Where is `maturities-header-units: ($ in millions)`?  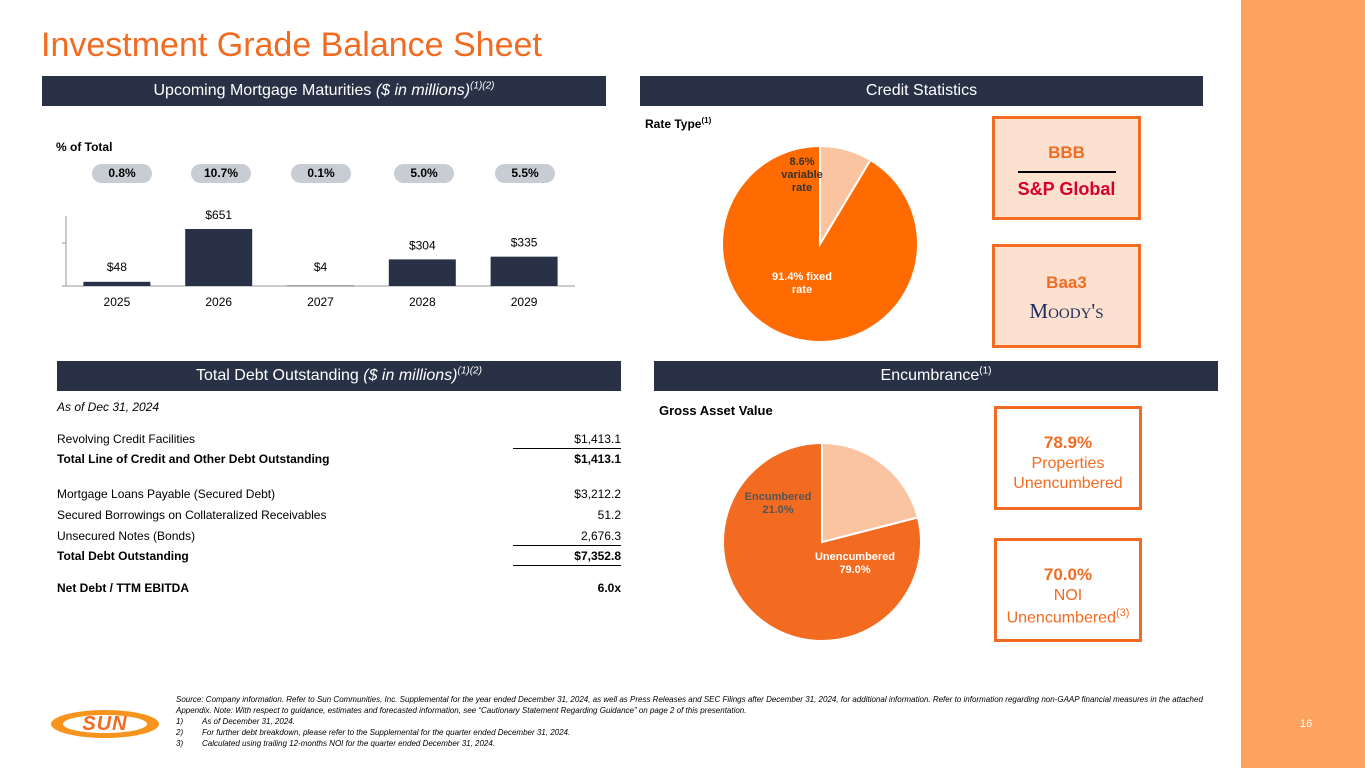 maturities-header-units: ($ in millions) is located at coordinates (423, 90).